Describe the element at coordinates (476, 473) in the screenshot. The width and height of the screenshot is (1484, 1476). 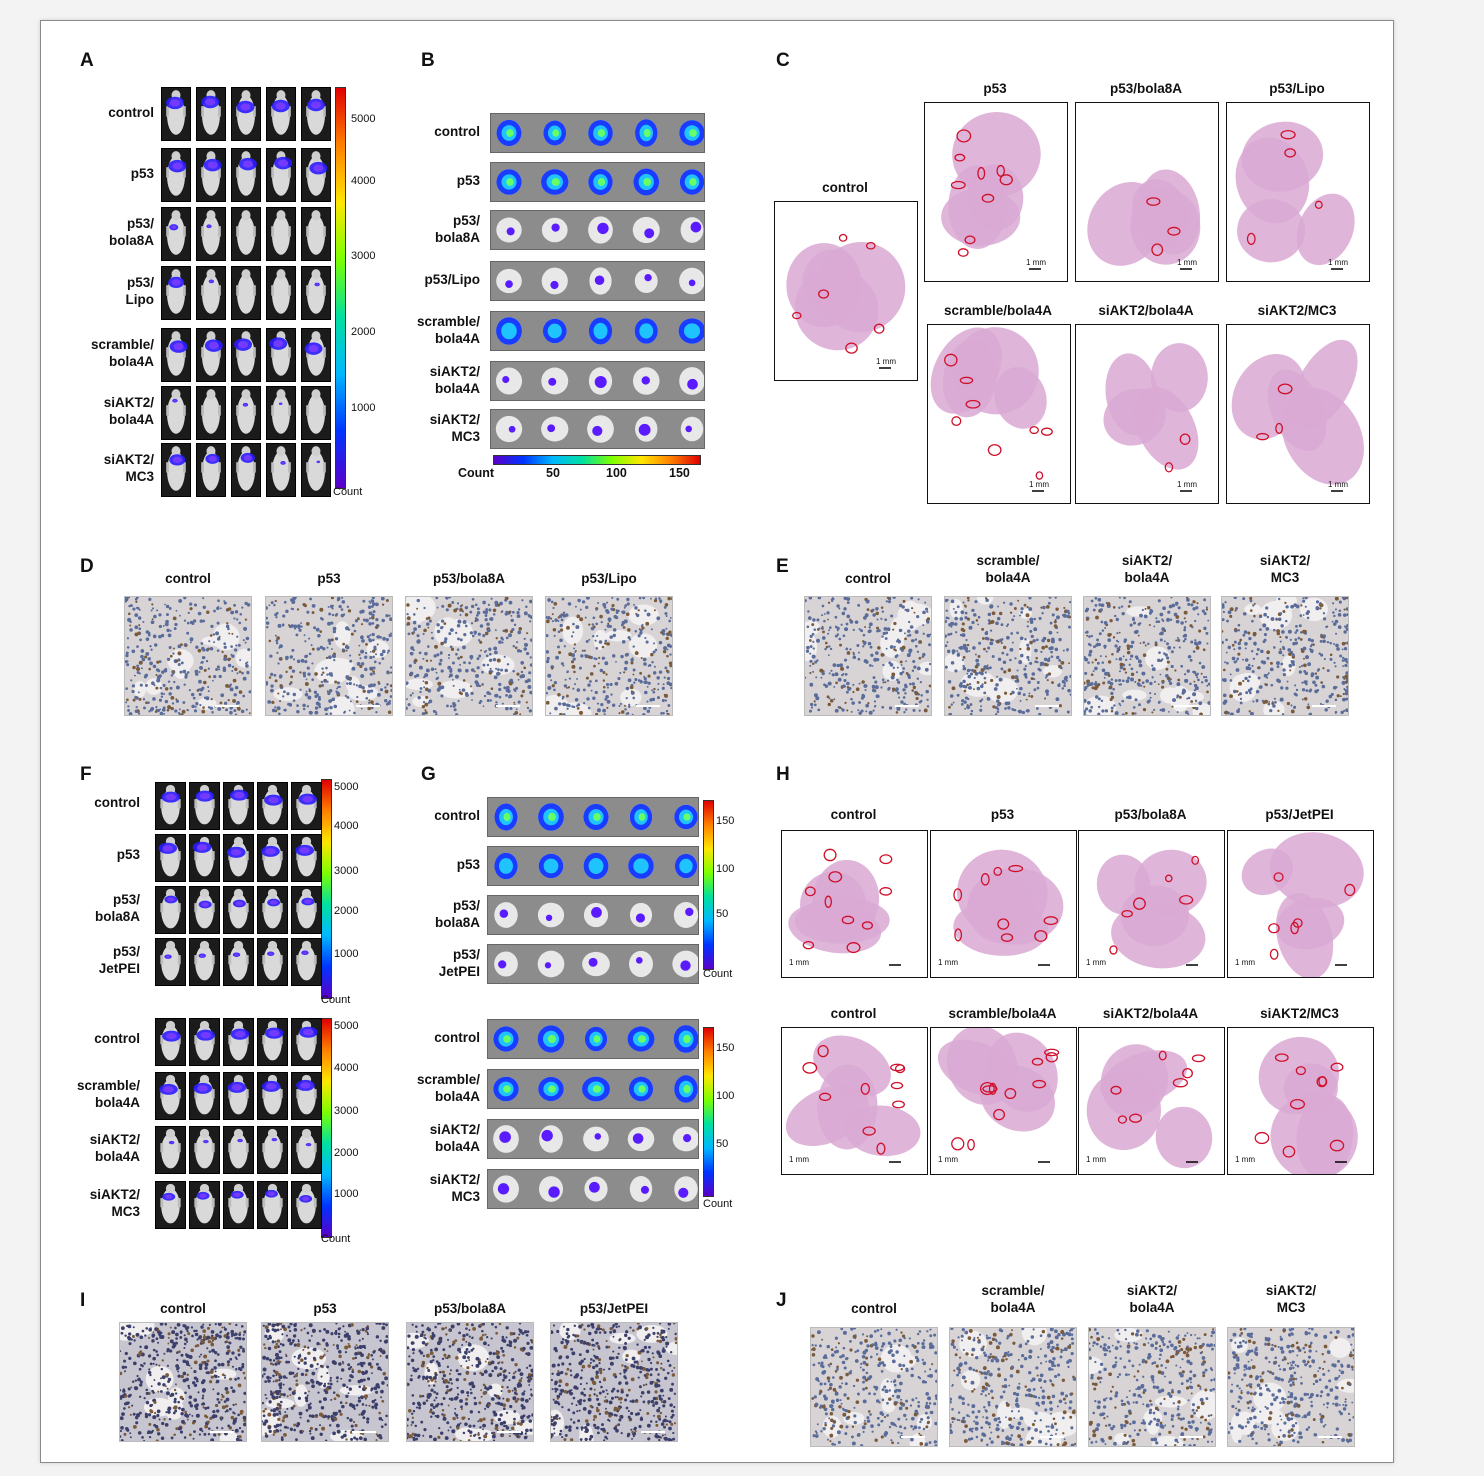
I see `panel-b-colorbar-label: Count` at that location.